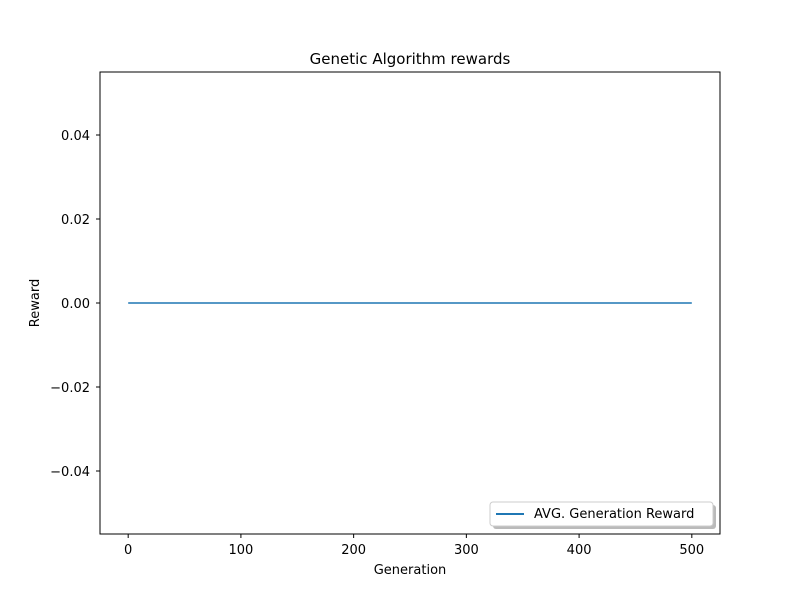 This screenshot has height=600, width=800. I want to click on x-tick-label: 400, so click(579, 550).